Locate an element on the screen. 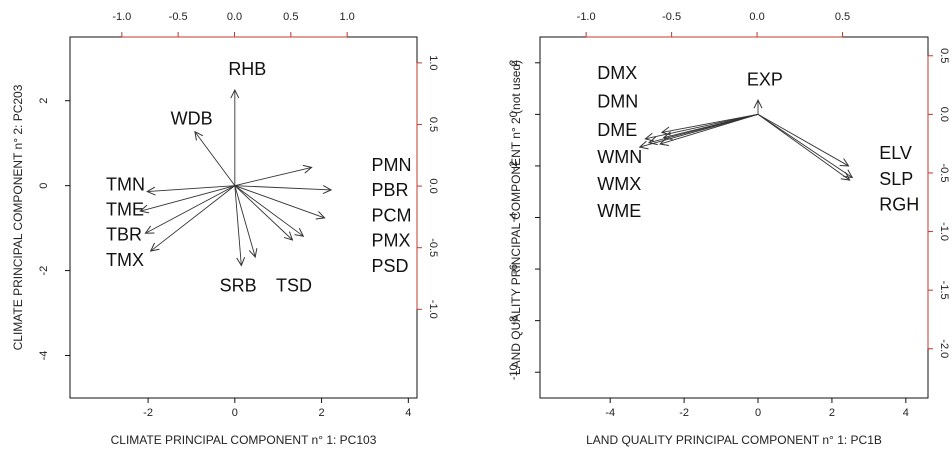  x-tick-label: -4 is located at coordinates (610, 413).